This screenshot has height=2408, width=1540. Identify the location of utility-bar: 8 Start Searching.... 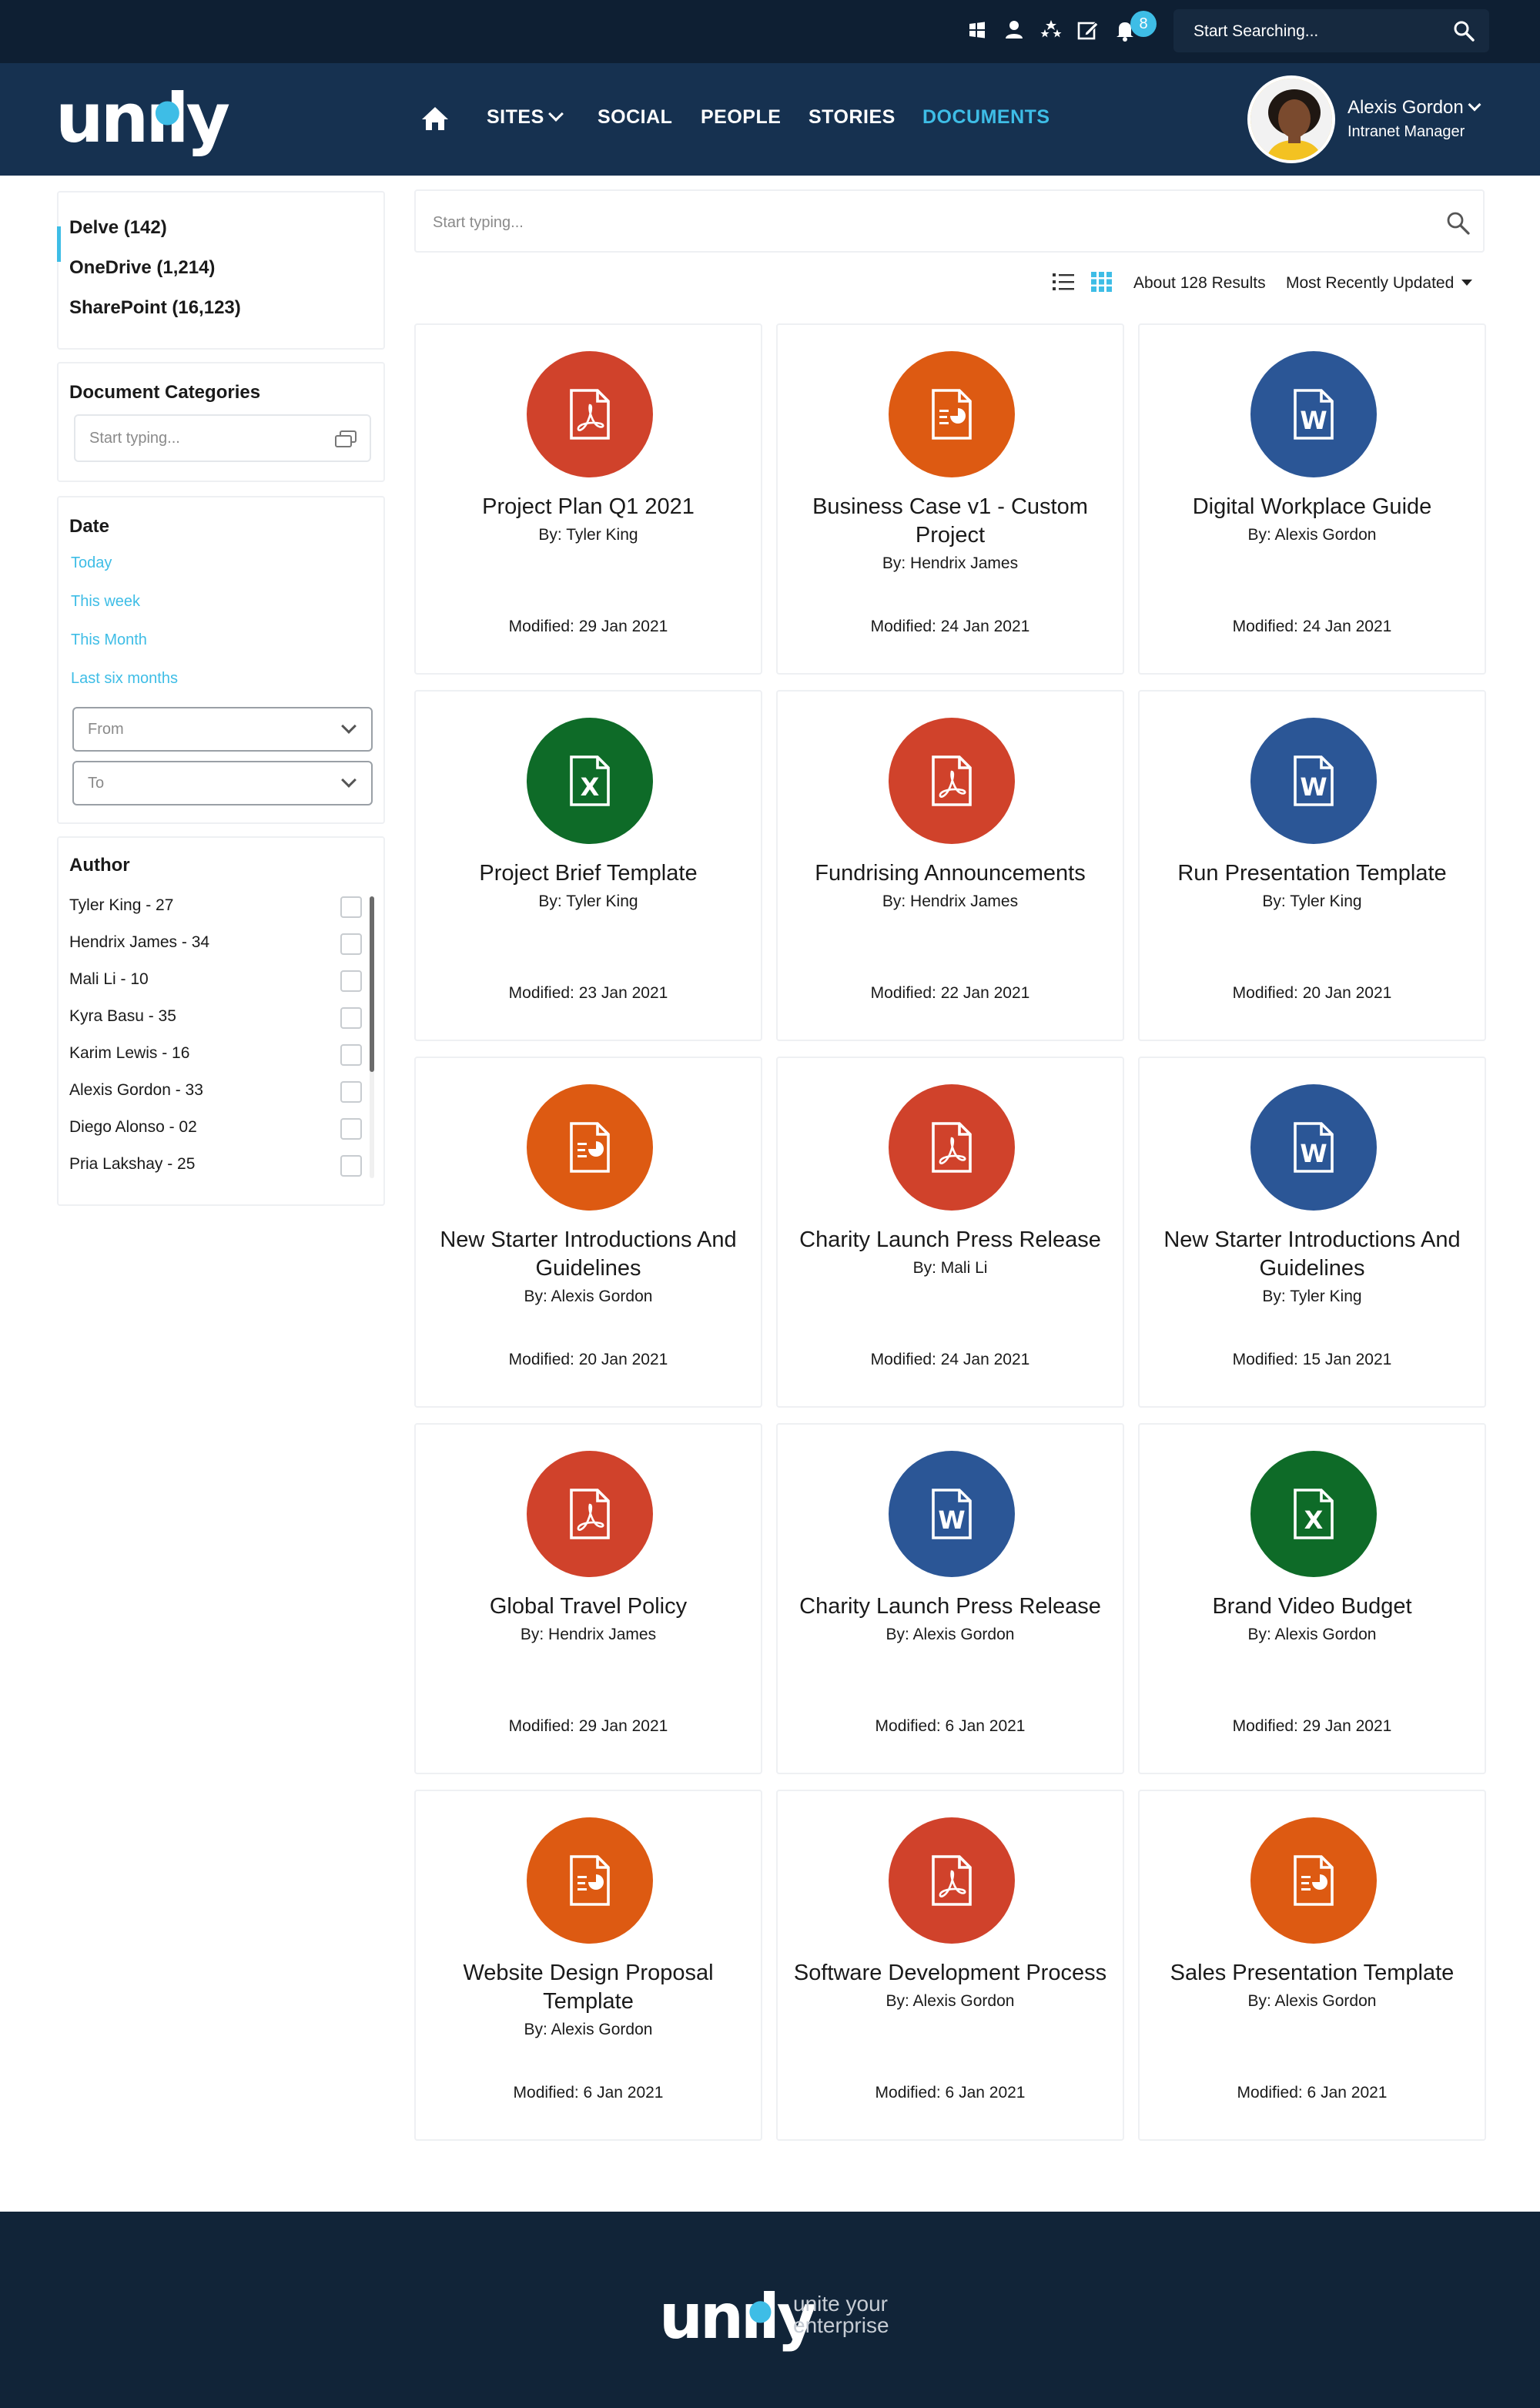
(770, 32).